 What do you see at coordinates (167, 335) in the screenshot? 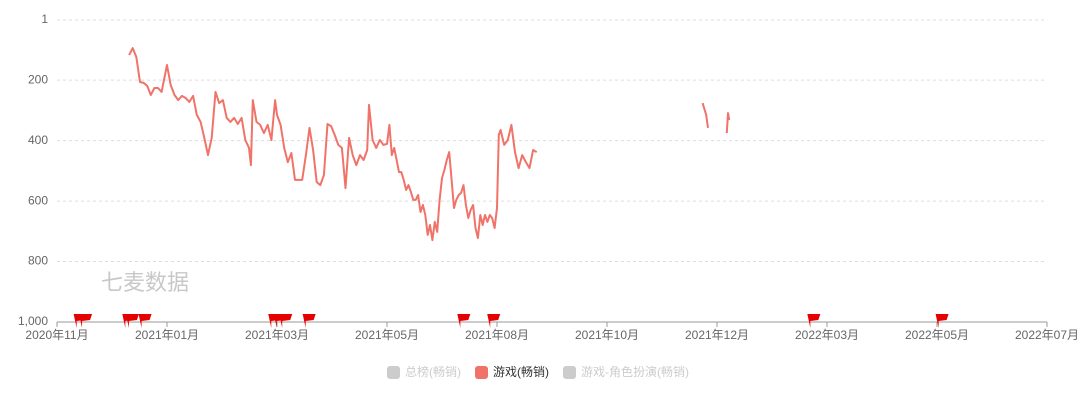
I see `x-tick-label: 2021年01月` at bounding box center [167, 335].